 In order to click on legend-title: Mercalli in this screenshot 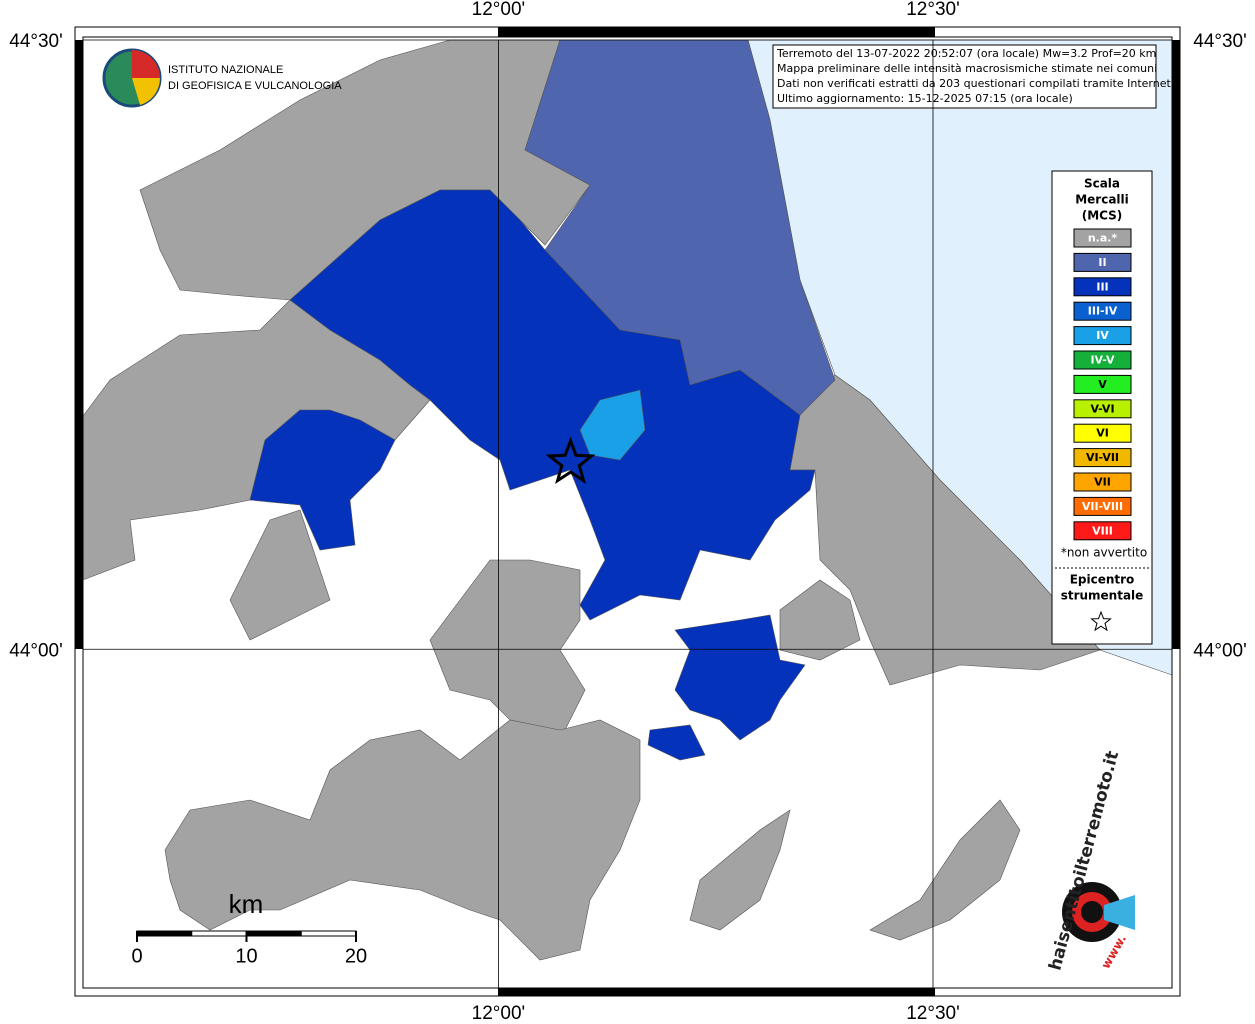, I will do `click(1102, 200)`.